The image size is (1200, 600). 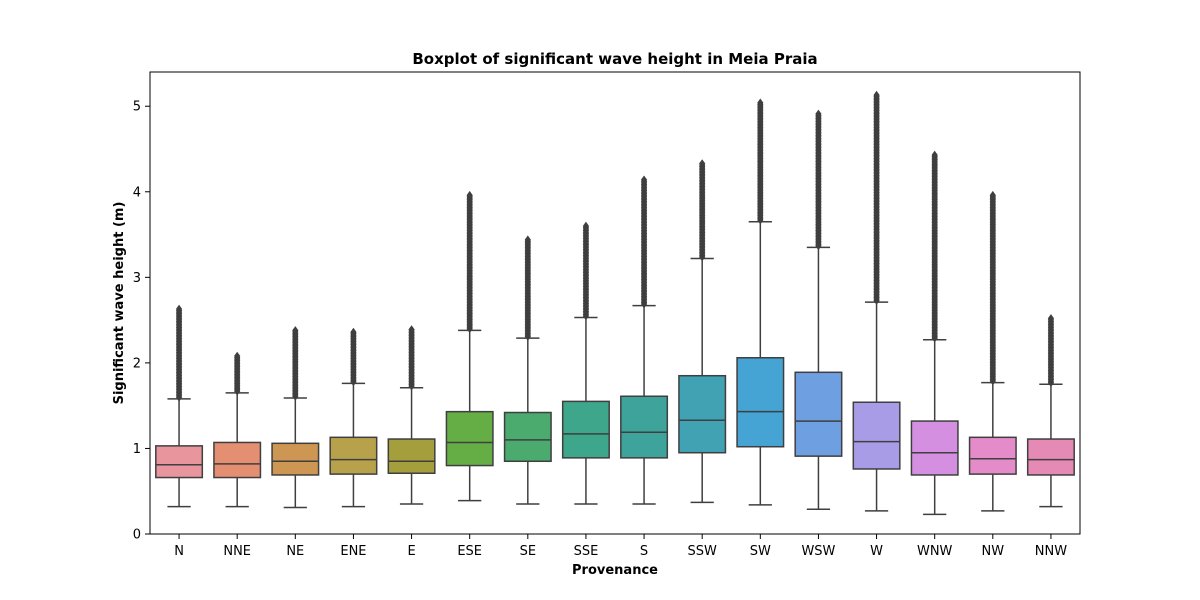 What do you see at coordinates (237, 551) in the screenshot?
I see `x-tick-label: NNE` at bounding box center [237, 551].